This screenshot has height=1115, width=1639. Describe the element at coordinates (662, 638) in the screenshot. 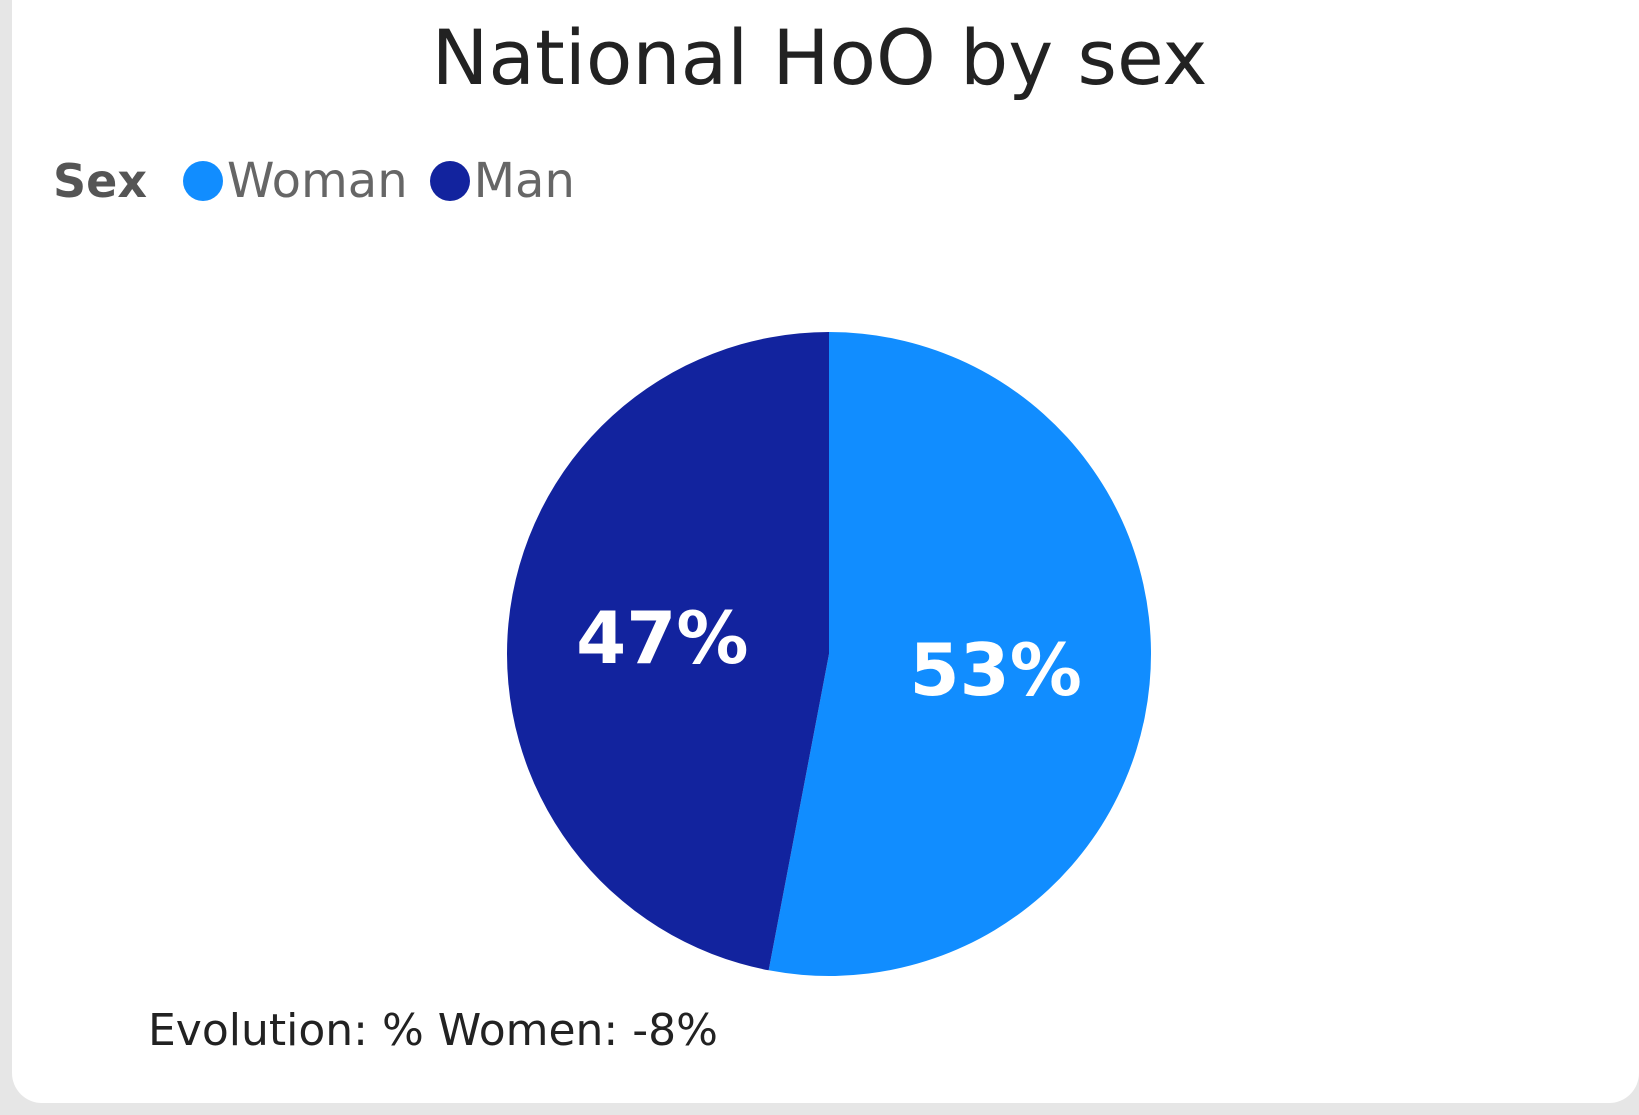

I see `data-label-man: 47%` at that location.